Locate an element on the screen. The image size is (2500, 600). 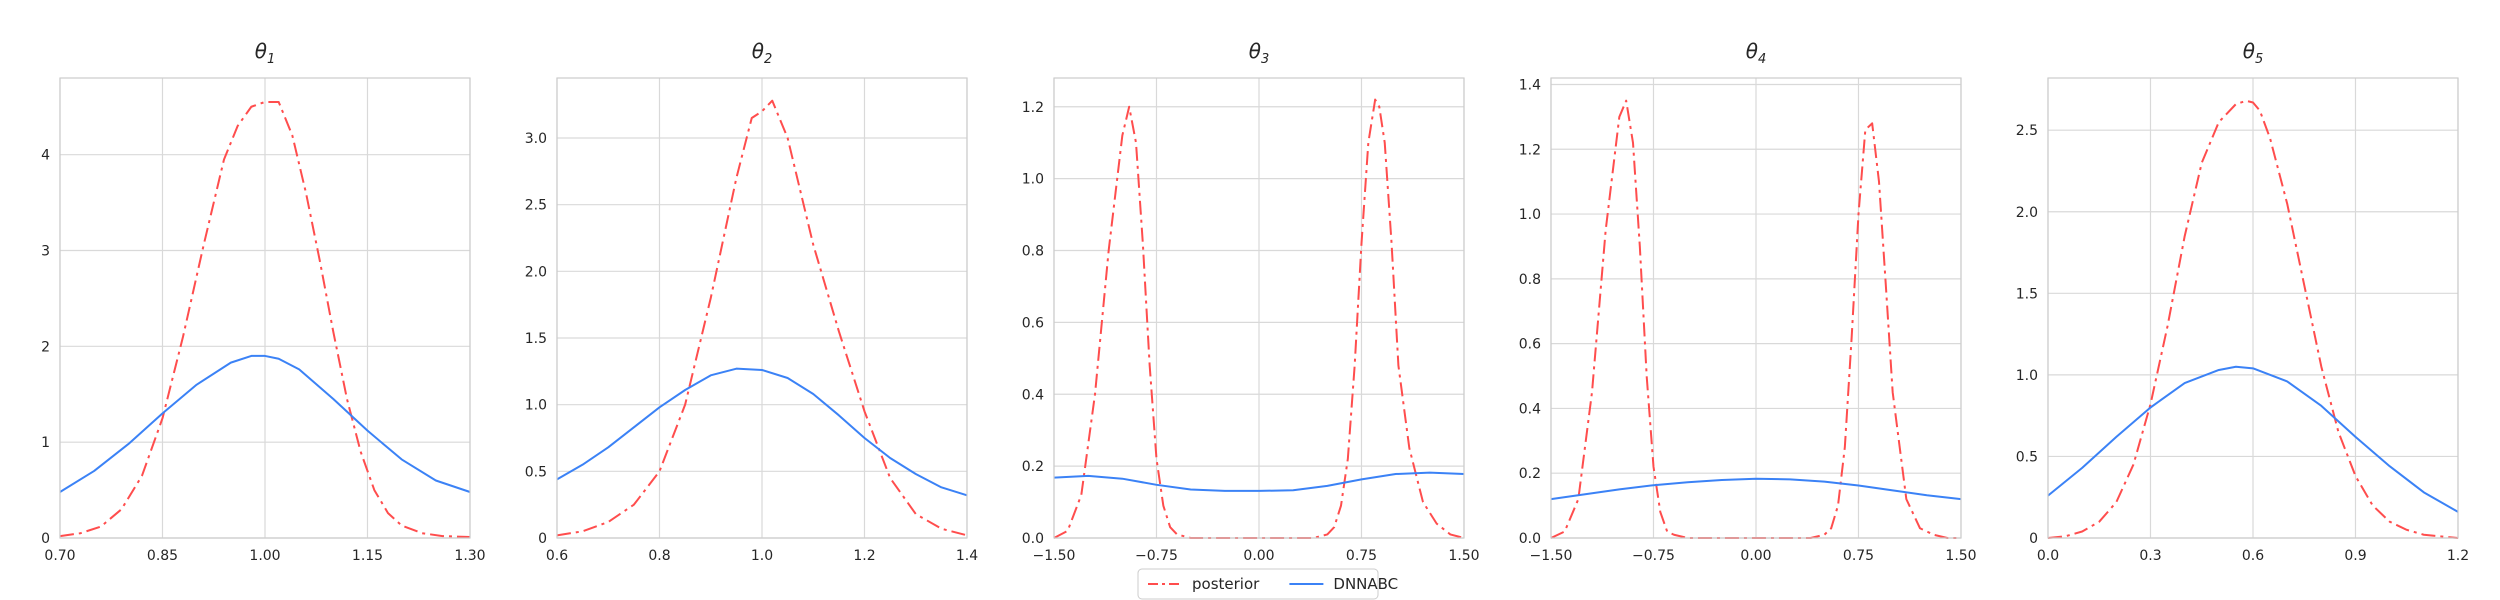
legend-item-dnnabc: DNNABC is located at coordinates (1343, 584).